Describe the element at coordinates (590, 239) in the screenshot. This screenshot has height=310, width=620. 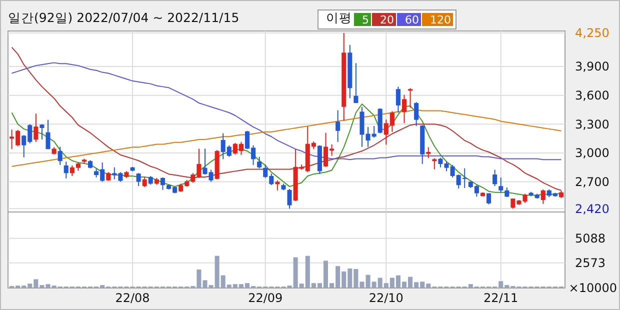
I see `y-tick-label: 5088` at that location.